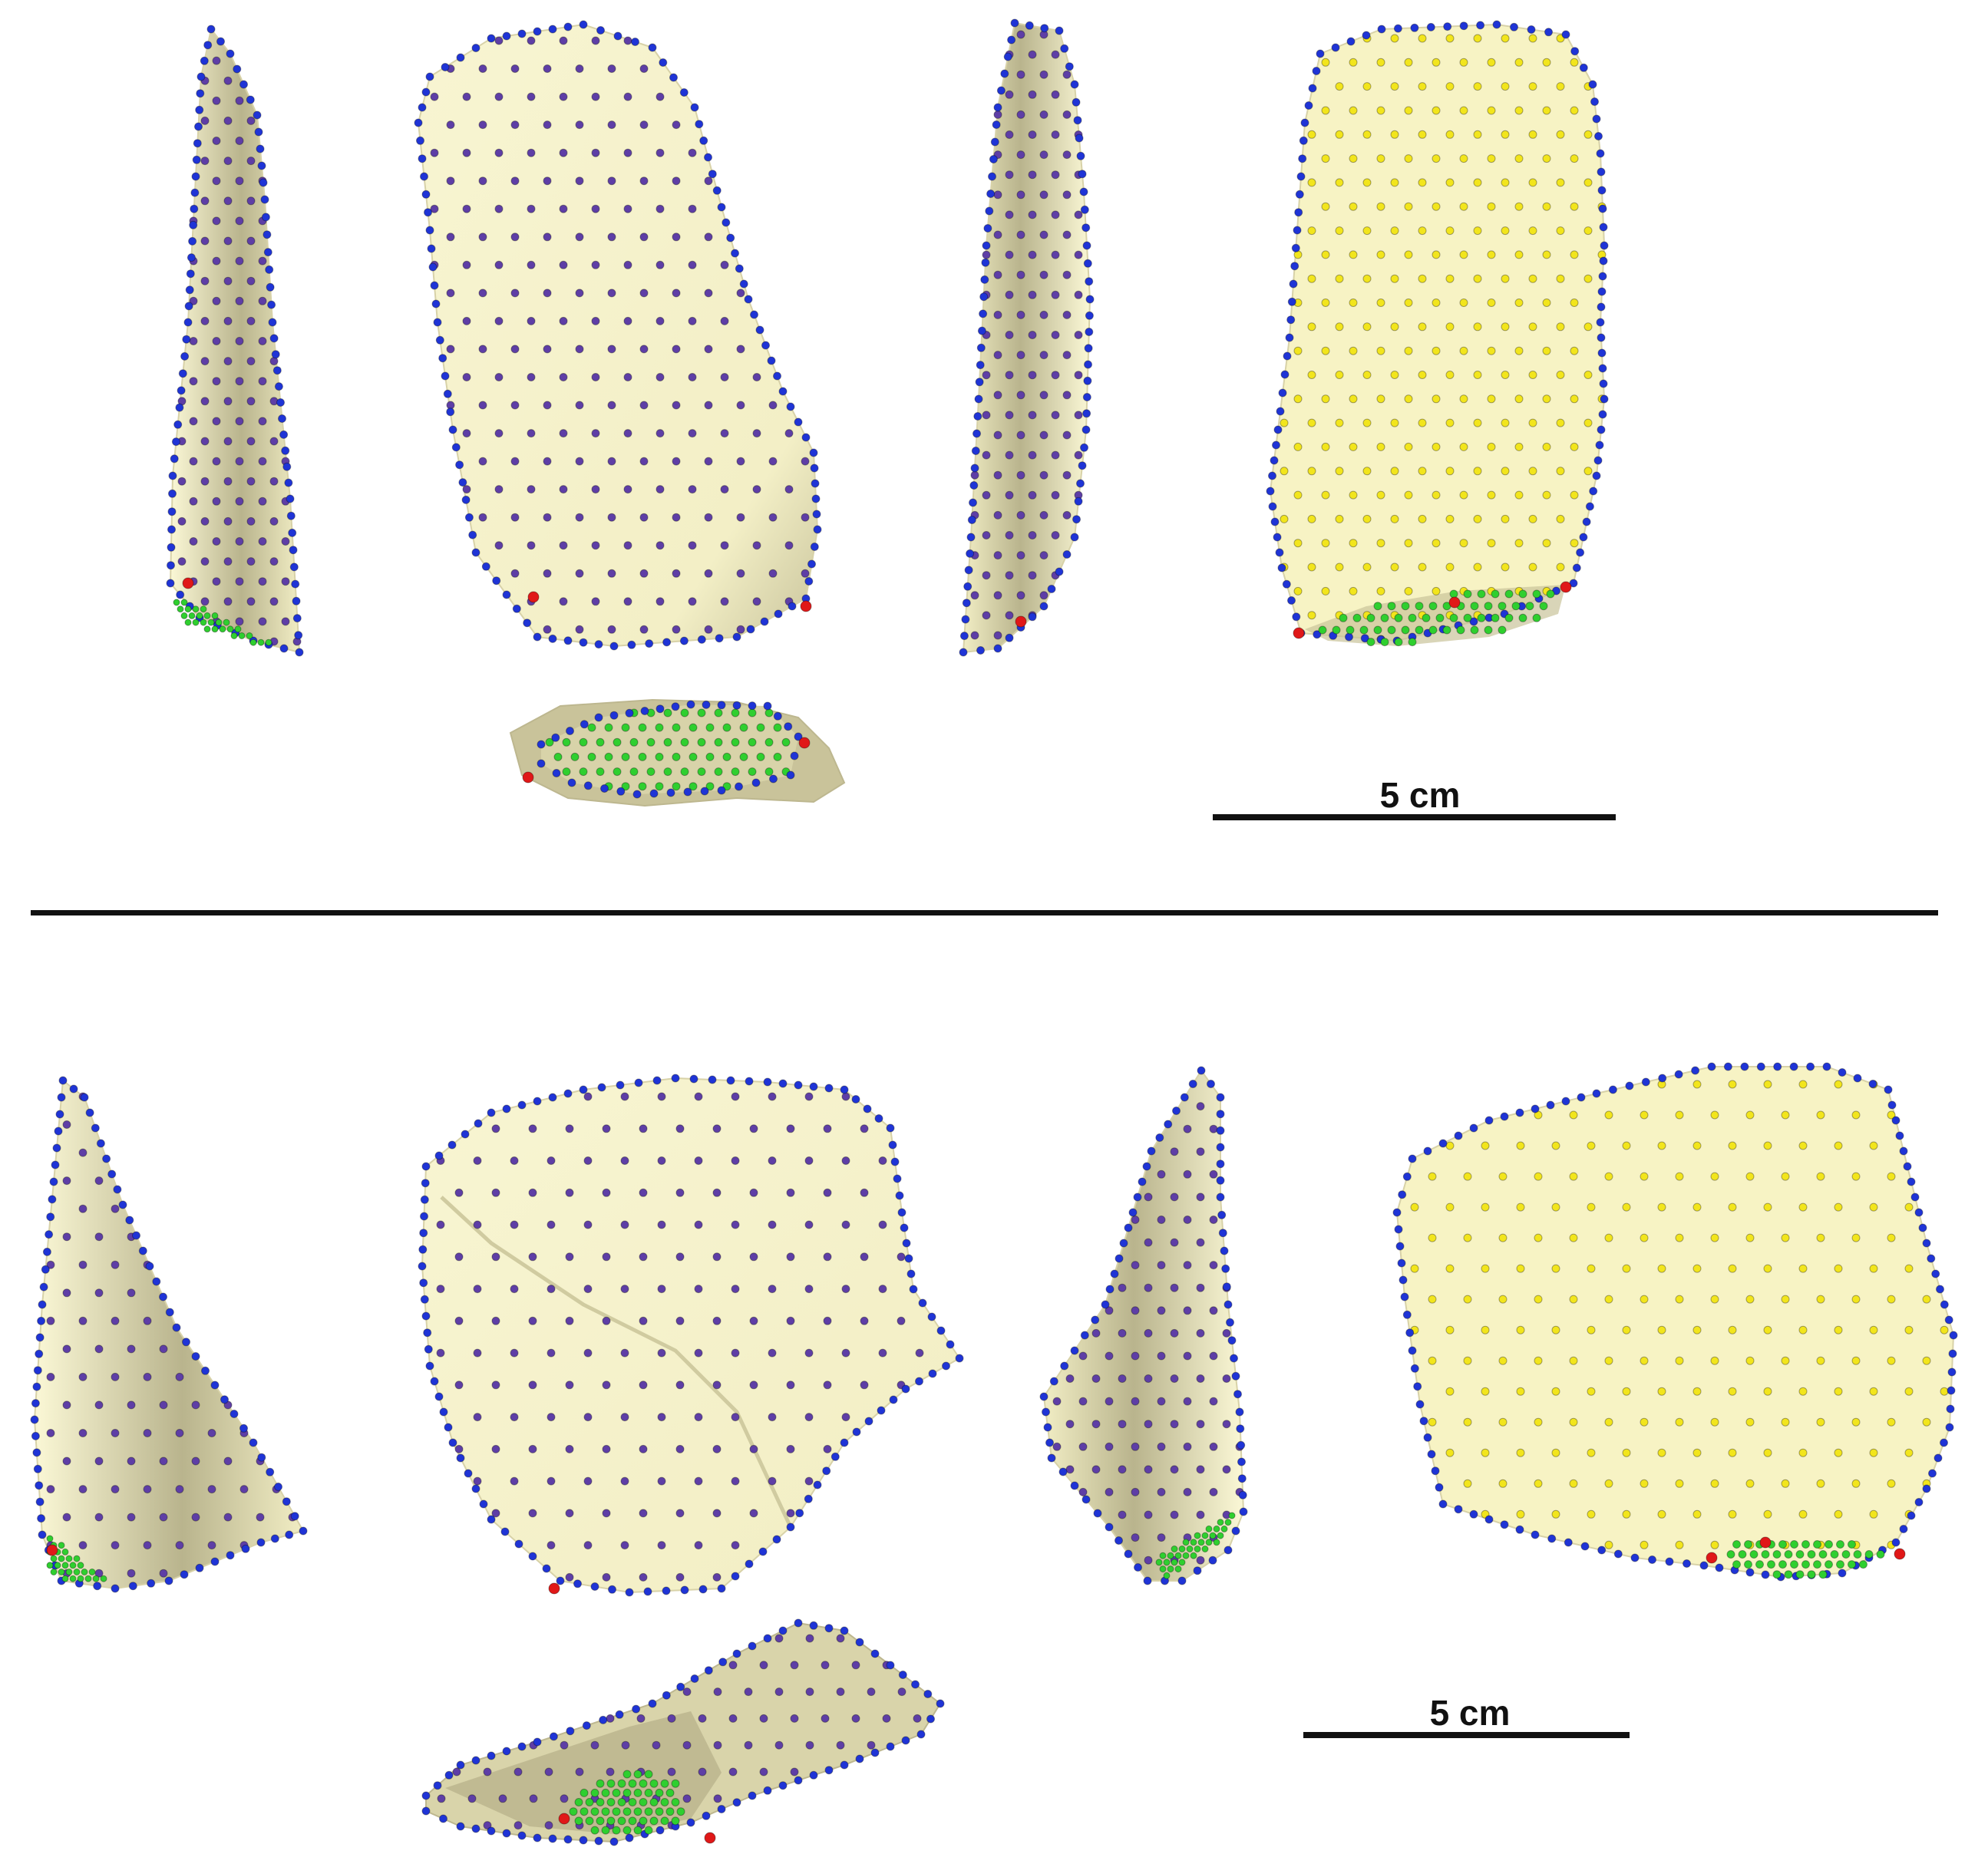 The height and width of the screenshot is (1854, 1988). I want to click on bottom-dorsal-view, so click(691, 1335).